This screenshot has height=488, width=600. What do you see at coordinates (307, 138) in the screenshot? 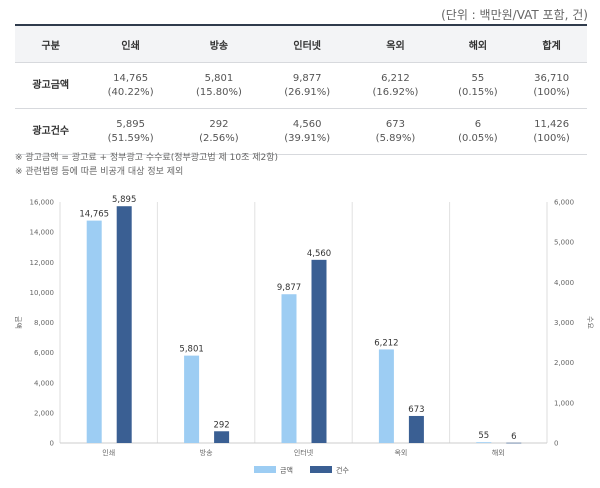
I see `cell-percent: (39.91%)` at bounding box center [307, 138].